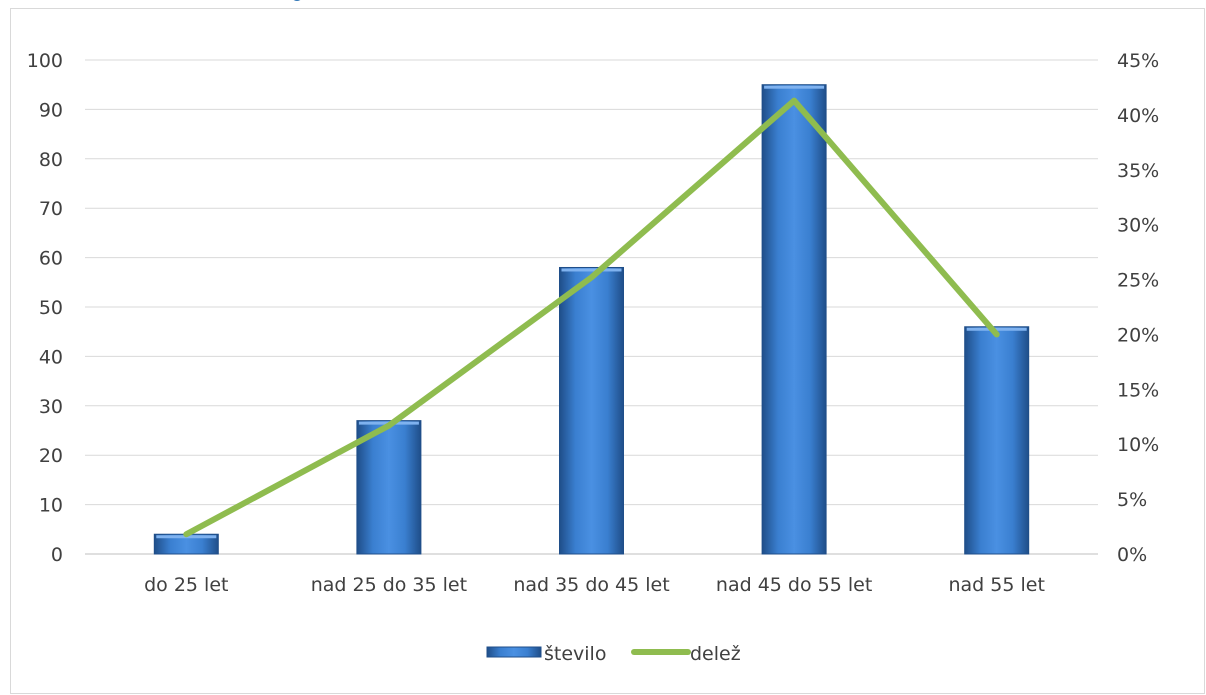  I want to click on left-tick-label: 60, so click(51, 259).